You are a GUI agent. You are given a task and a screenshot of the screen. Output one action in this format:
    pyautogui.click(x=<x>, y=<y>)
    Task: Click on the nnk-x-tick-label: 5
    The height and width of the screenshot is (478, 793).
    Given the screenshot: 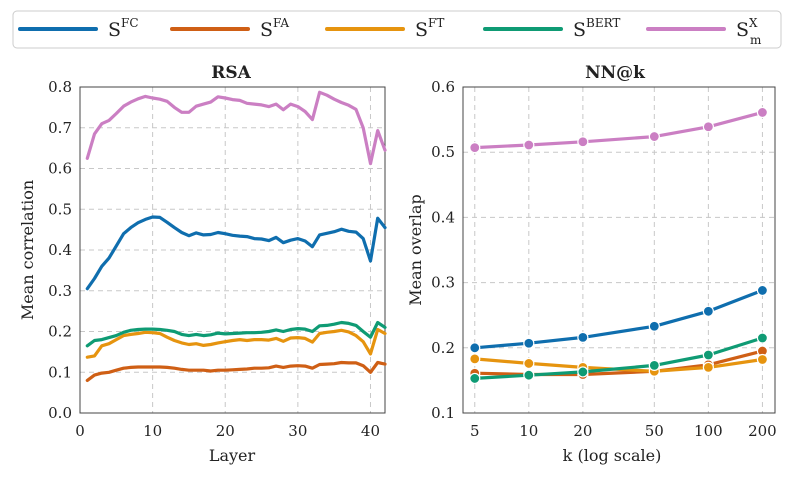 What is the action you would take?
    pyautogui.click(x=475, y=431)
    